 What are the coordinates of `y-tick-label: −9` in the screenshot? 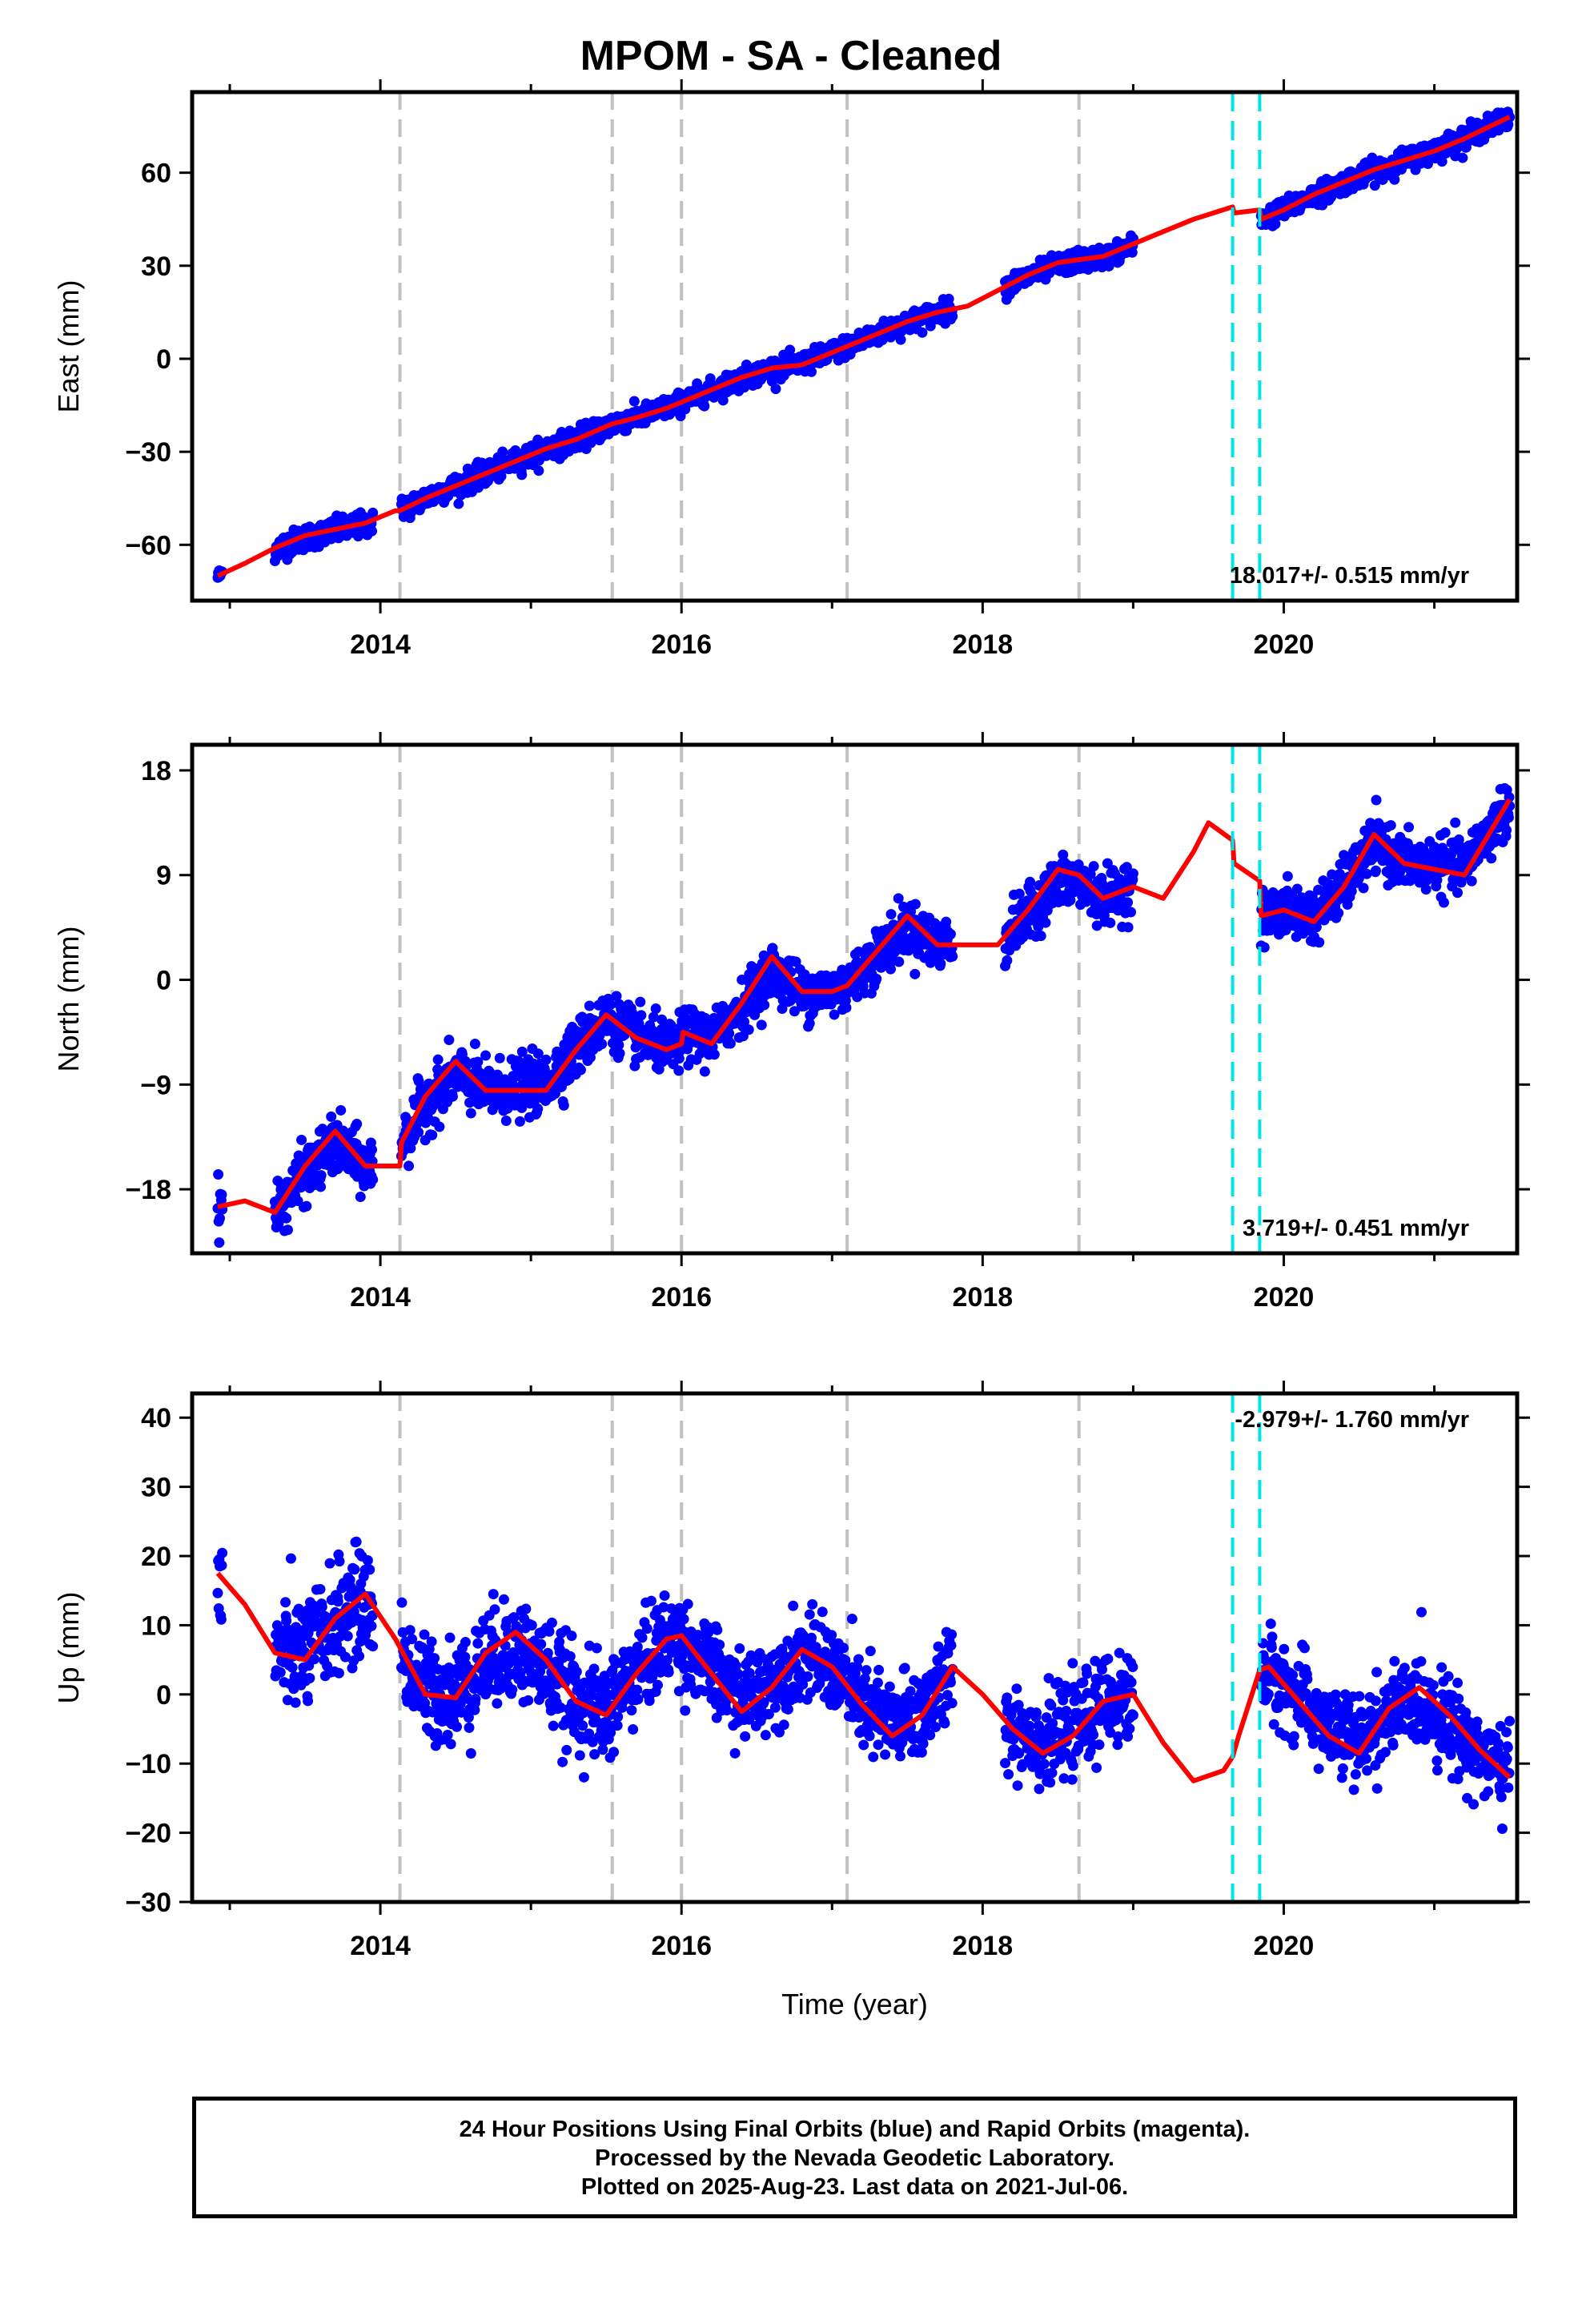 It's located at (155, 1085).